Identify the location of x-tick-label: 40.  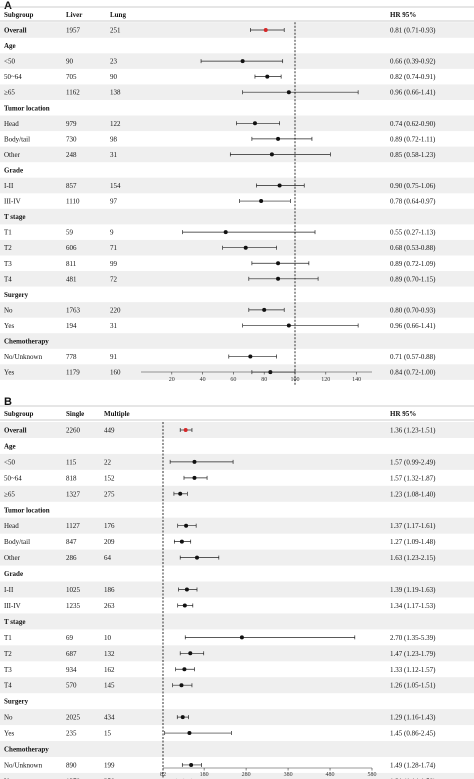
(203, 380).